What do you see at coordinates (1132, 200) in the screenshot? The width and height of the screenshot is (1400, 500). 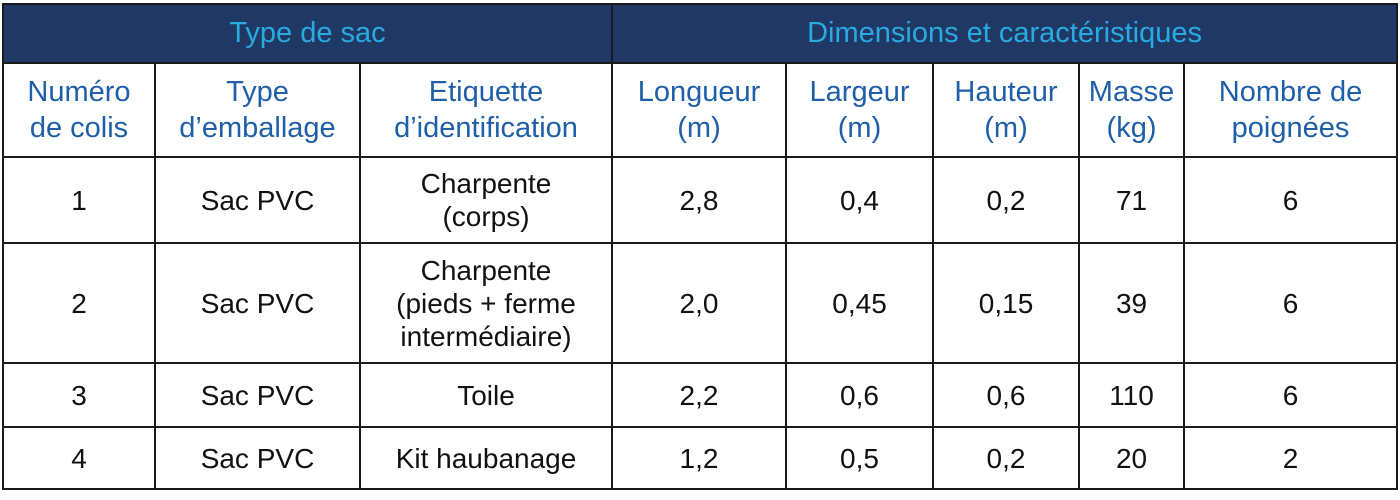 I see `cell-mass: 71` at bounding box center [1132, 200].